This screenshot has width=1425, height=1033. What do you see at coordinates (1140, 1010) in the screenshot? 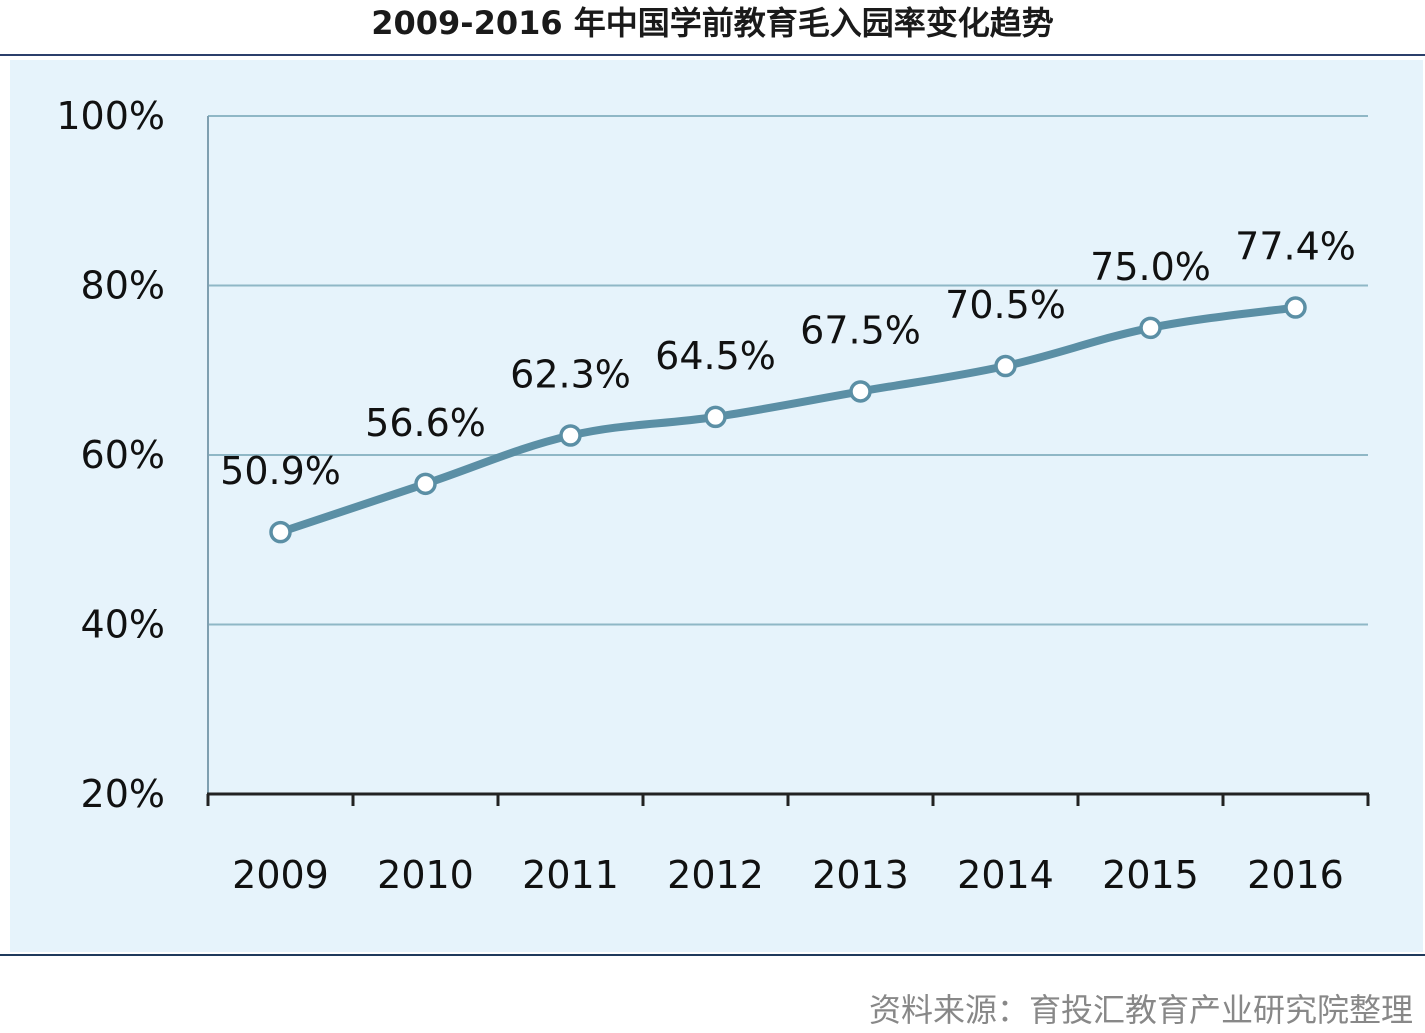
I see `source-note: 资料来源：育投汇教育产业研究院整理` at bounding box center [1140, 1010].